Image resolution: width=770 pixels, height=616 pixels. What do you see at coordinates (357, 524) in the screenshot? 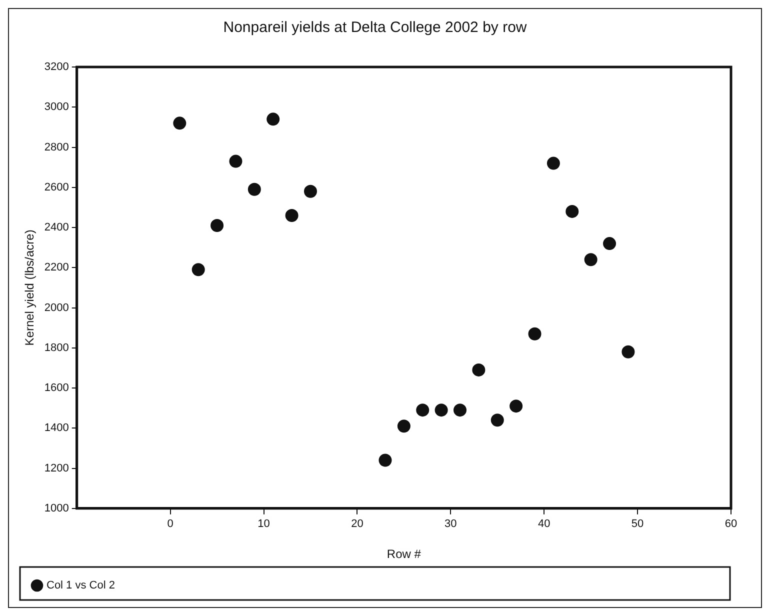
I see `x-tick-label: 20` at bounding box center [357, 524].